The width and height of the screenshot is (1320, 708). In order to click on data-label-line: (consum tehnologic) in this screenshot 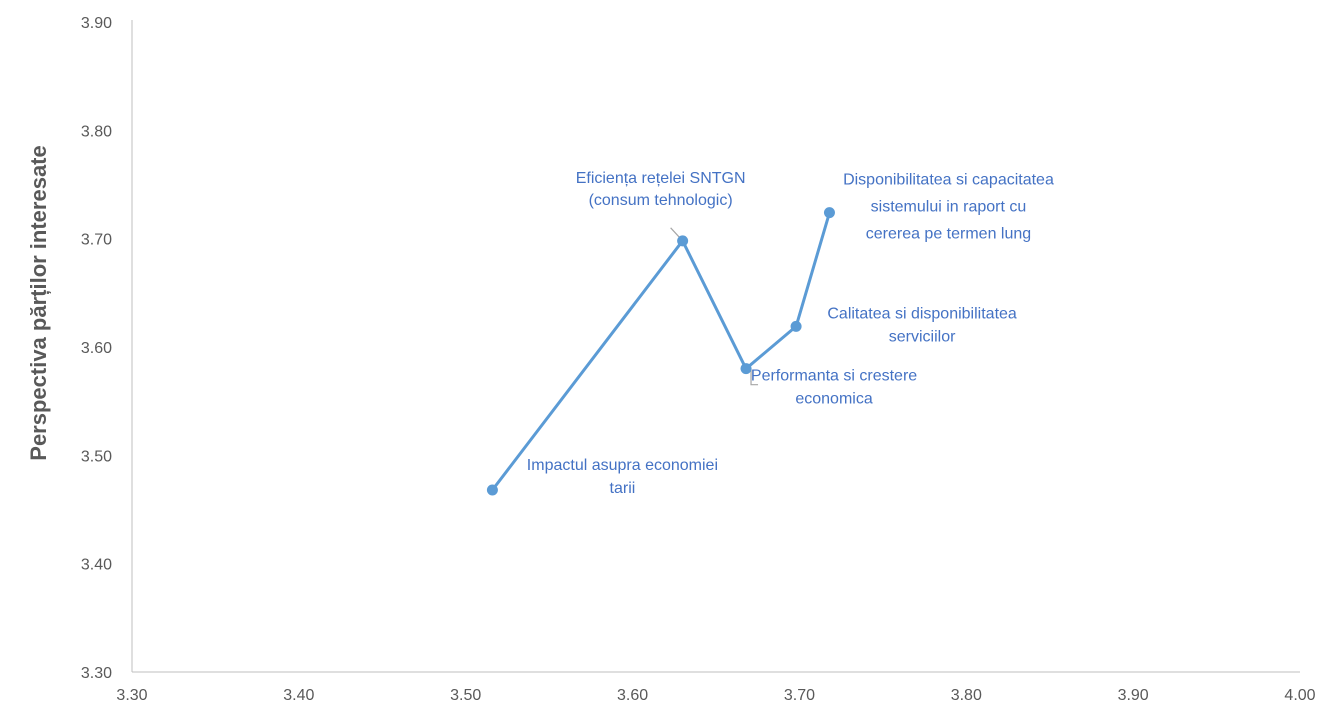, I will do `click(661, 200)`.